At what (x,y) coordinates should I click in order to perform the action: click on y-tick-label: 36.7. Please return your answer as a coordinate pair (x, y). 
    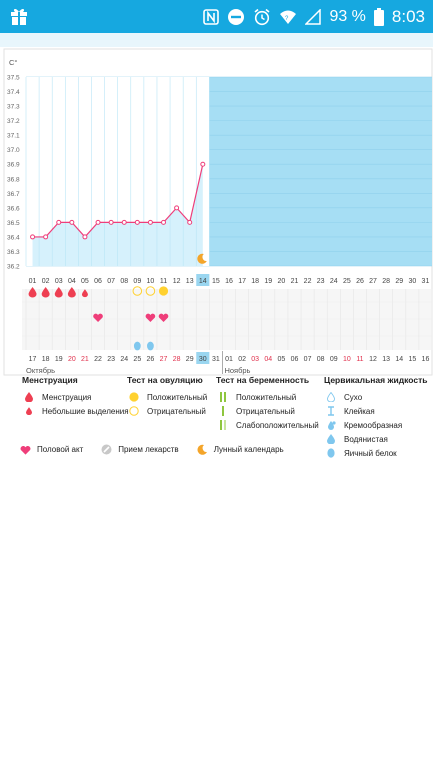
    Looking at the image, I should click on (13, 194).